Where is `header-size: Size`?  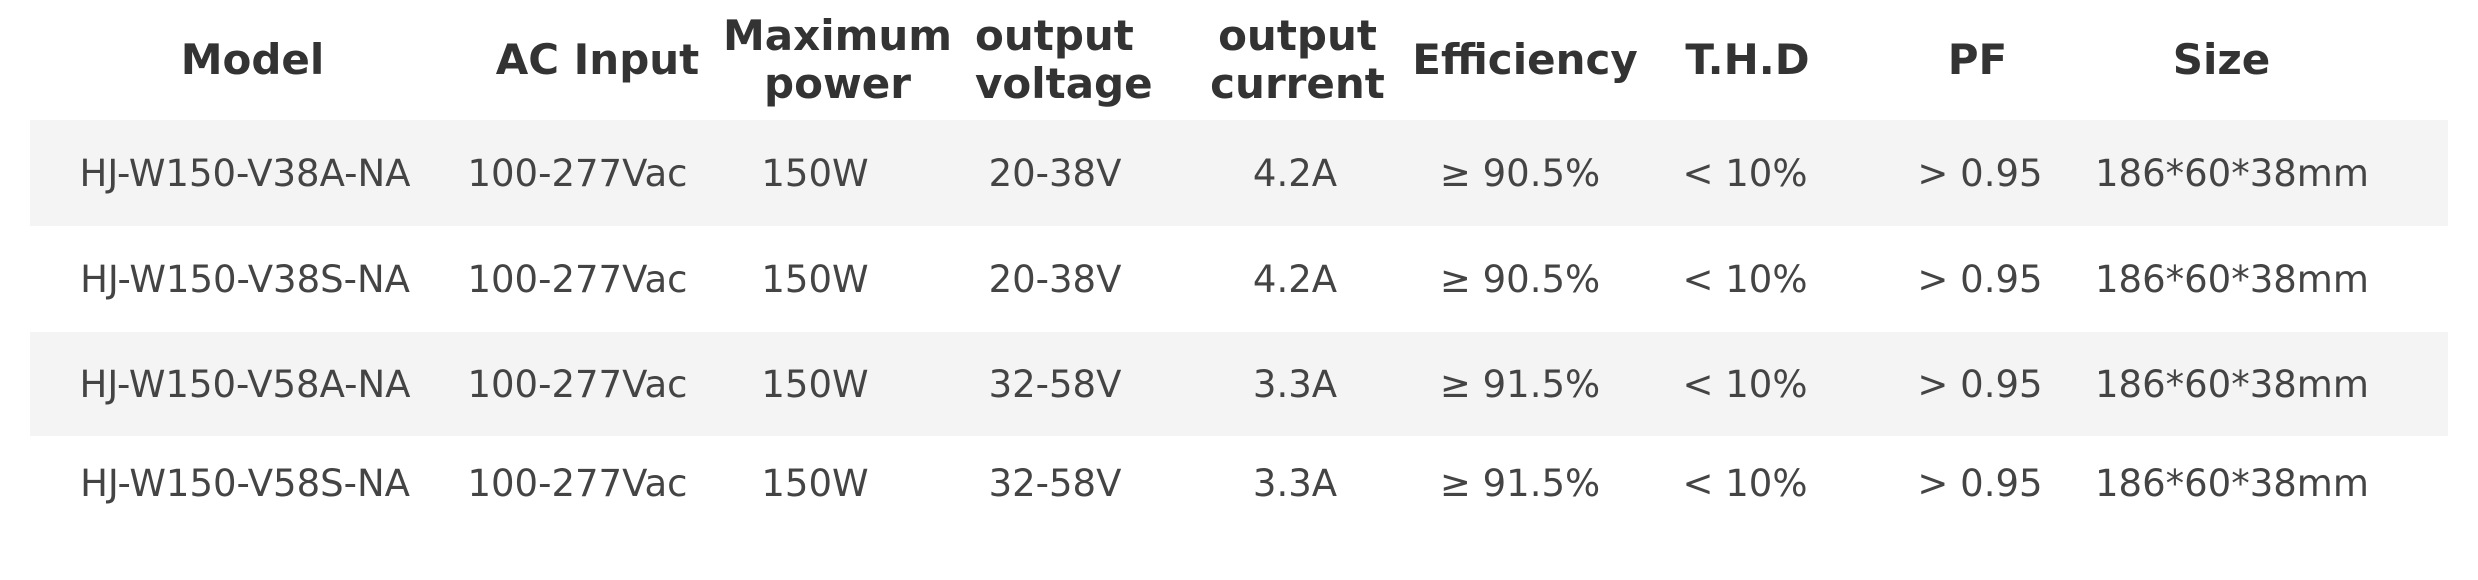 header-size: Size is located at coordinates (2221, 59).